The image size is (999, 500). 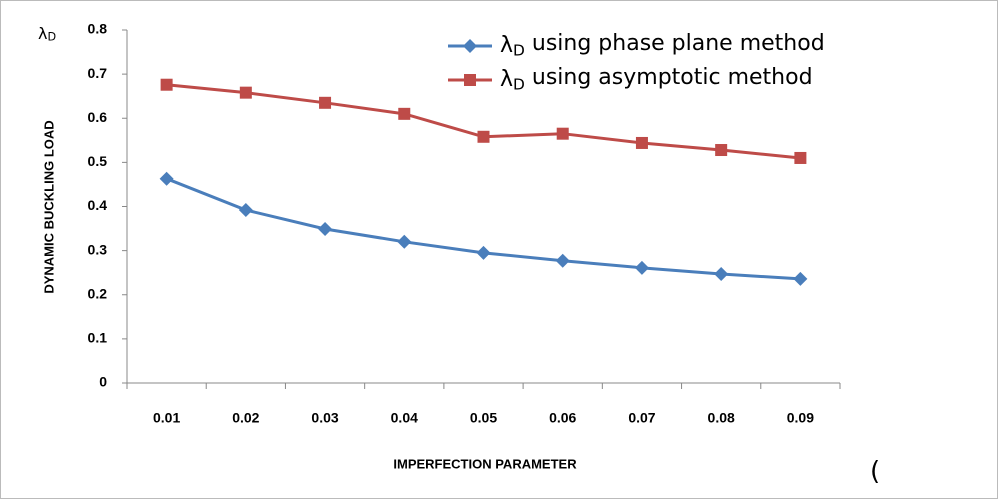 What do you see at coordinates (98, 161) in the screenshot?
I see `y-tick-label: 0.5` at bounding box center [98, 161].